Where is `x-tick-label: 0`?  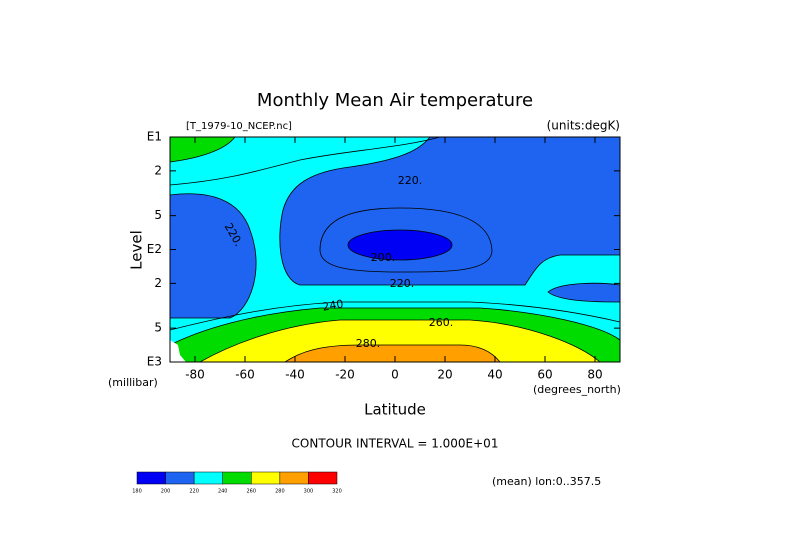
x-tick-label: 0 is located at coordinates (395, 375).